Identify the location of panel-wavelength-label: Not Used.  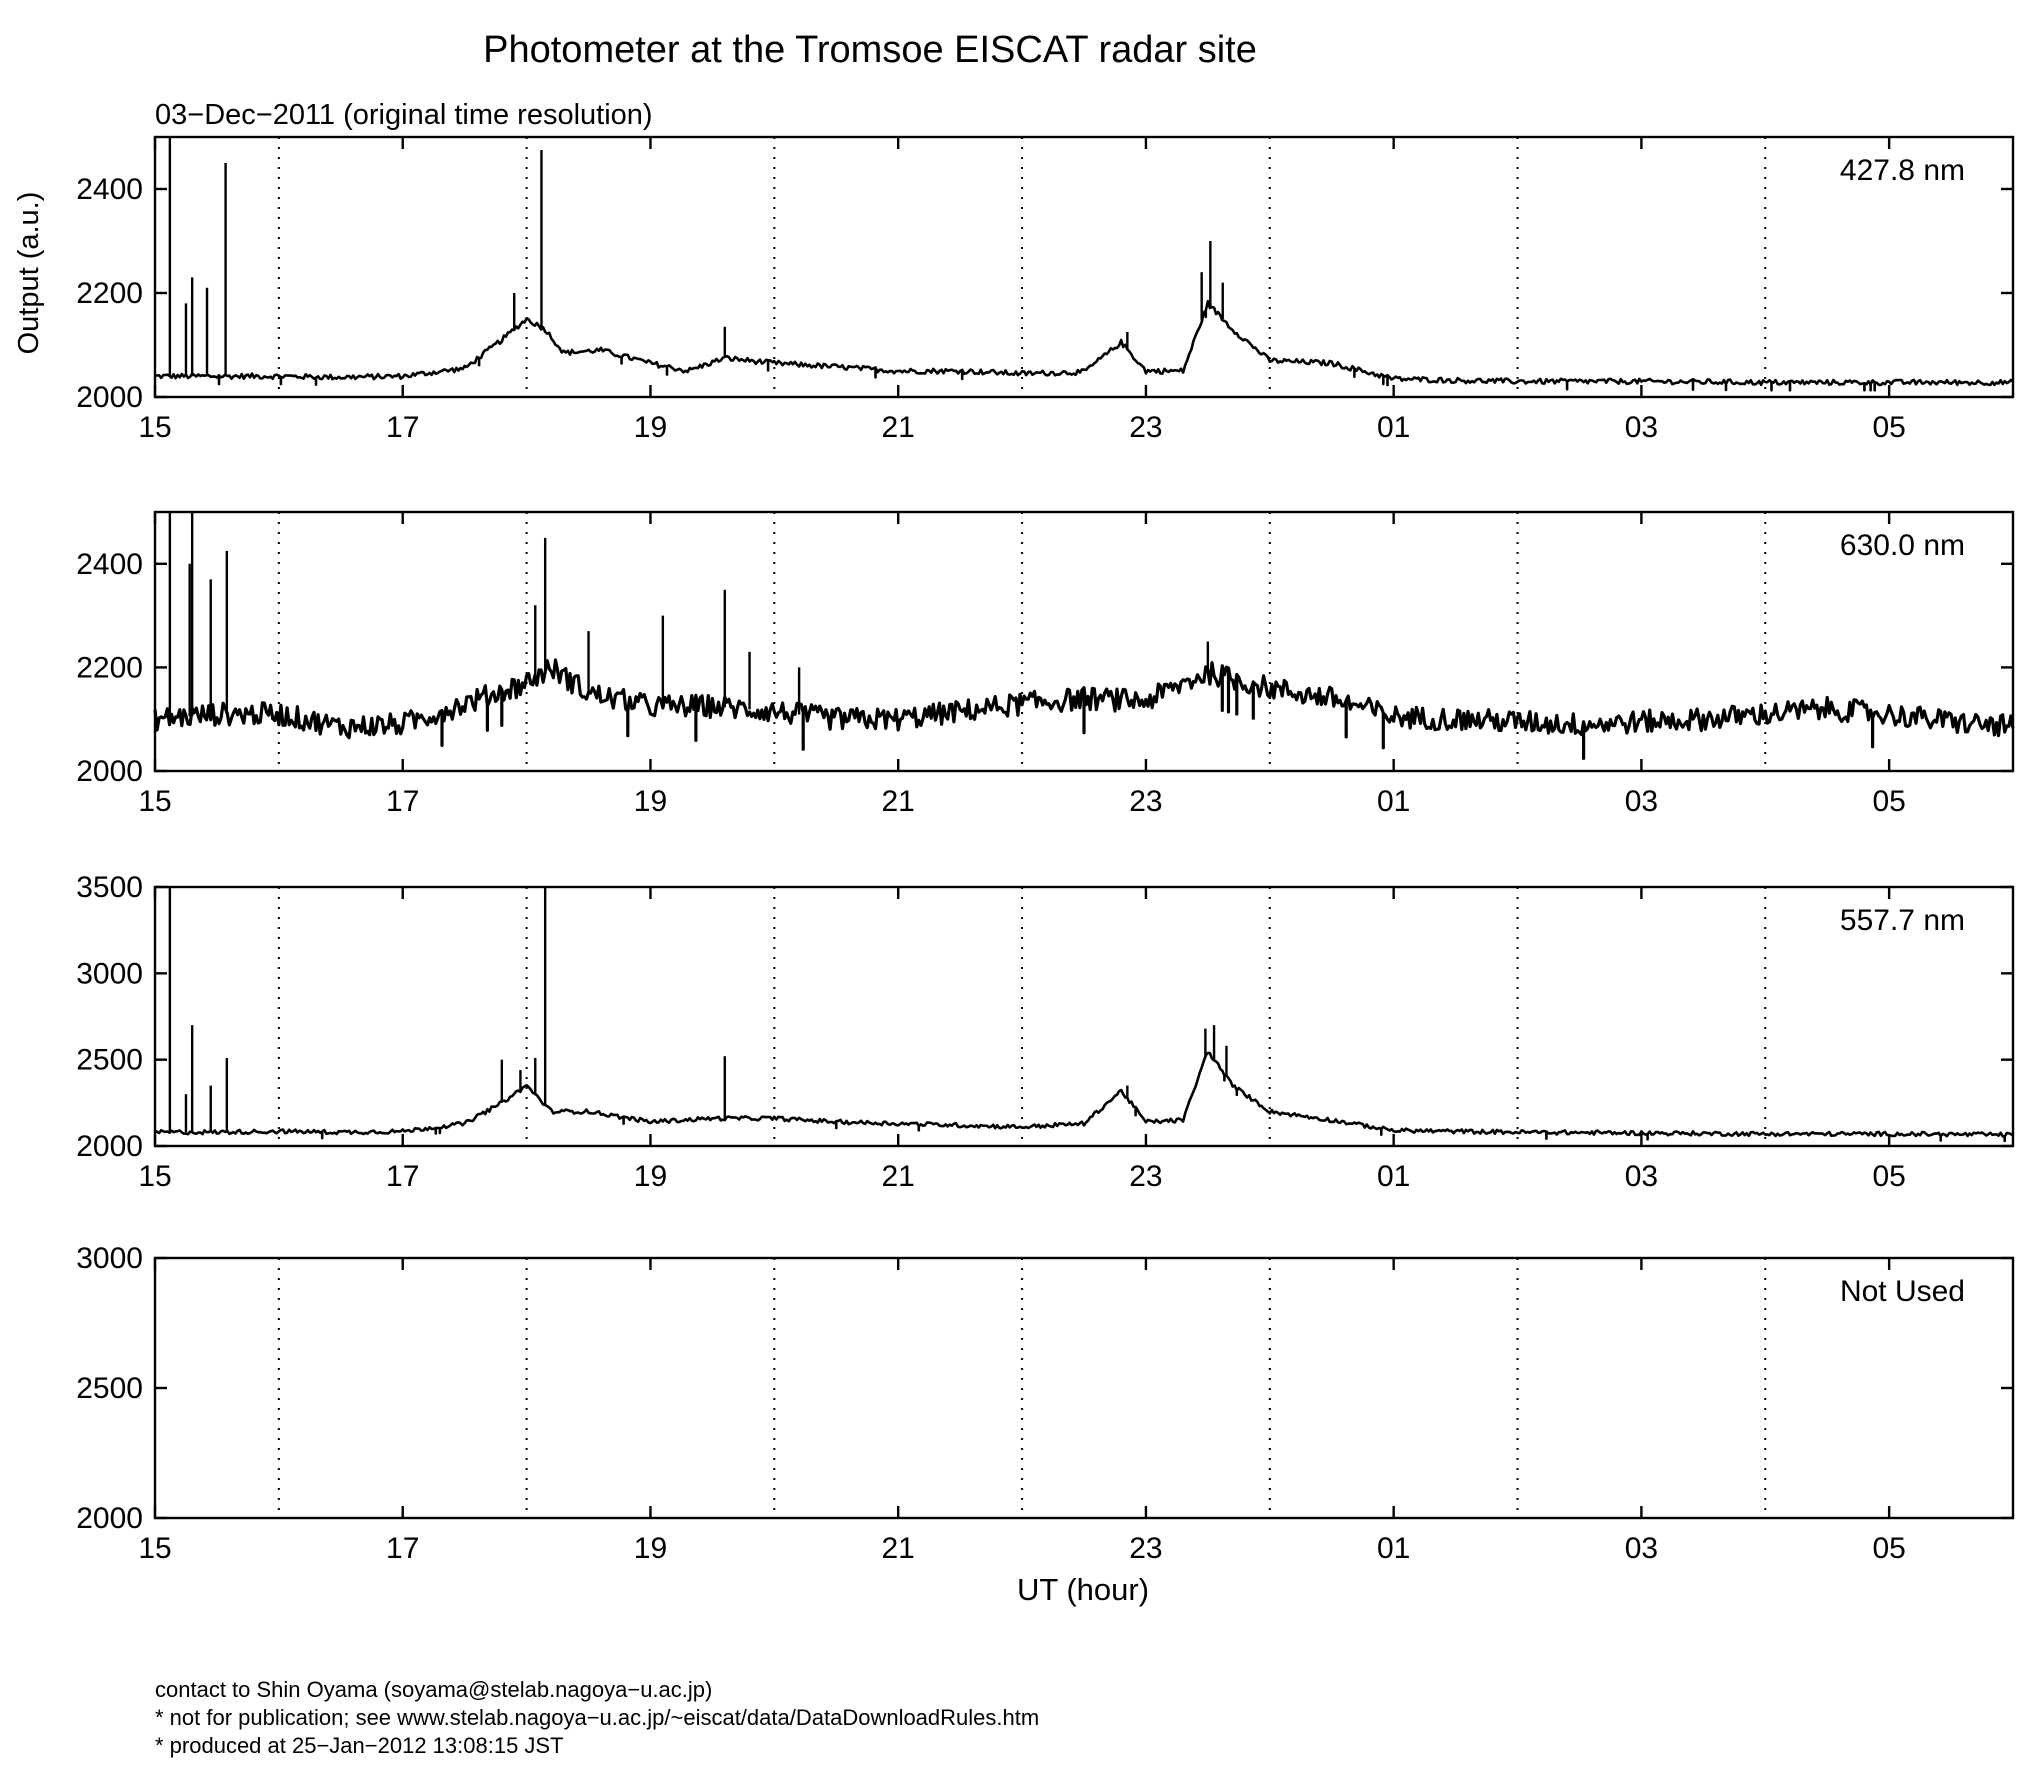
(1902, 1291).